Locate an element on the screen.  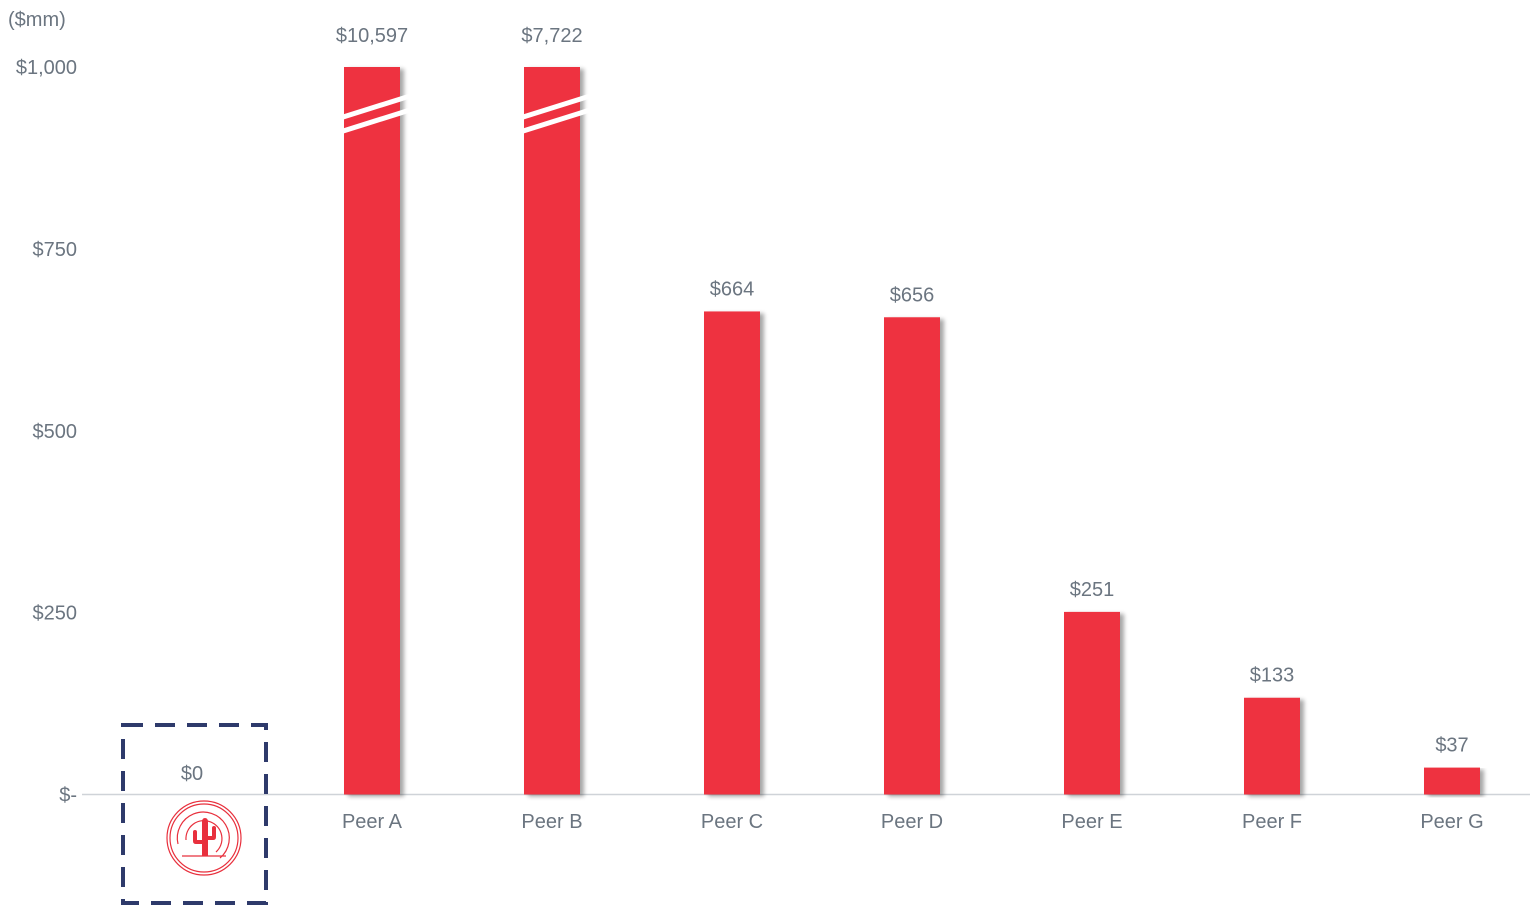
data-label: $251 is located at coordinates (1092, 590).